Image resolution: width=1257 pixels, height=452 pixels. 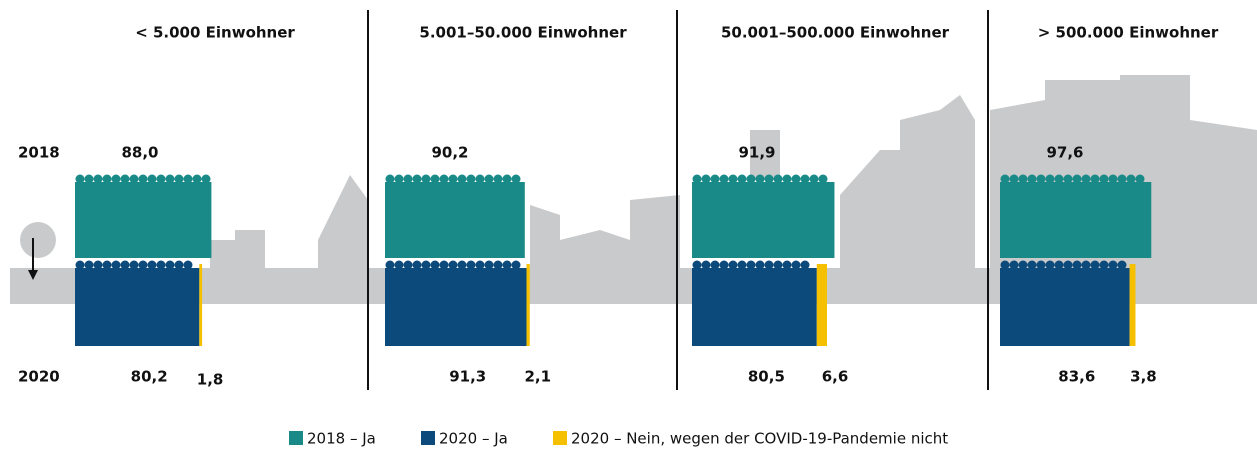 I want to click on row-label: 2020, so click(x=39, y=377).